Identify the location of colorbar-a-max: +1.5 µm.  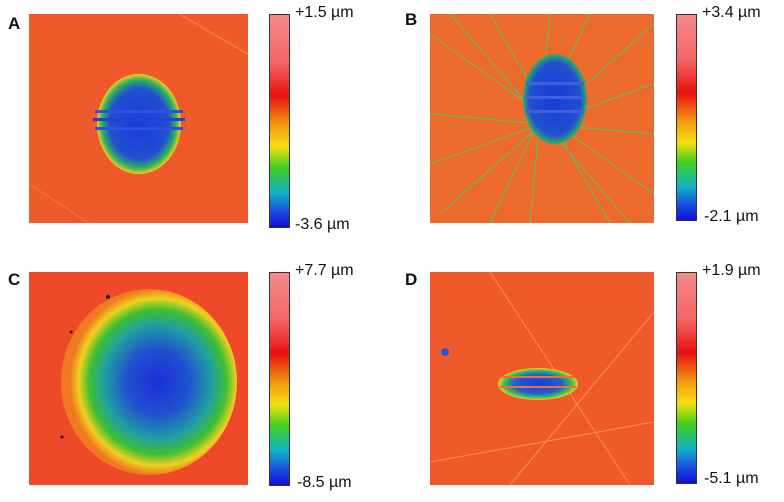
(324, 12).